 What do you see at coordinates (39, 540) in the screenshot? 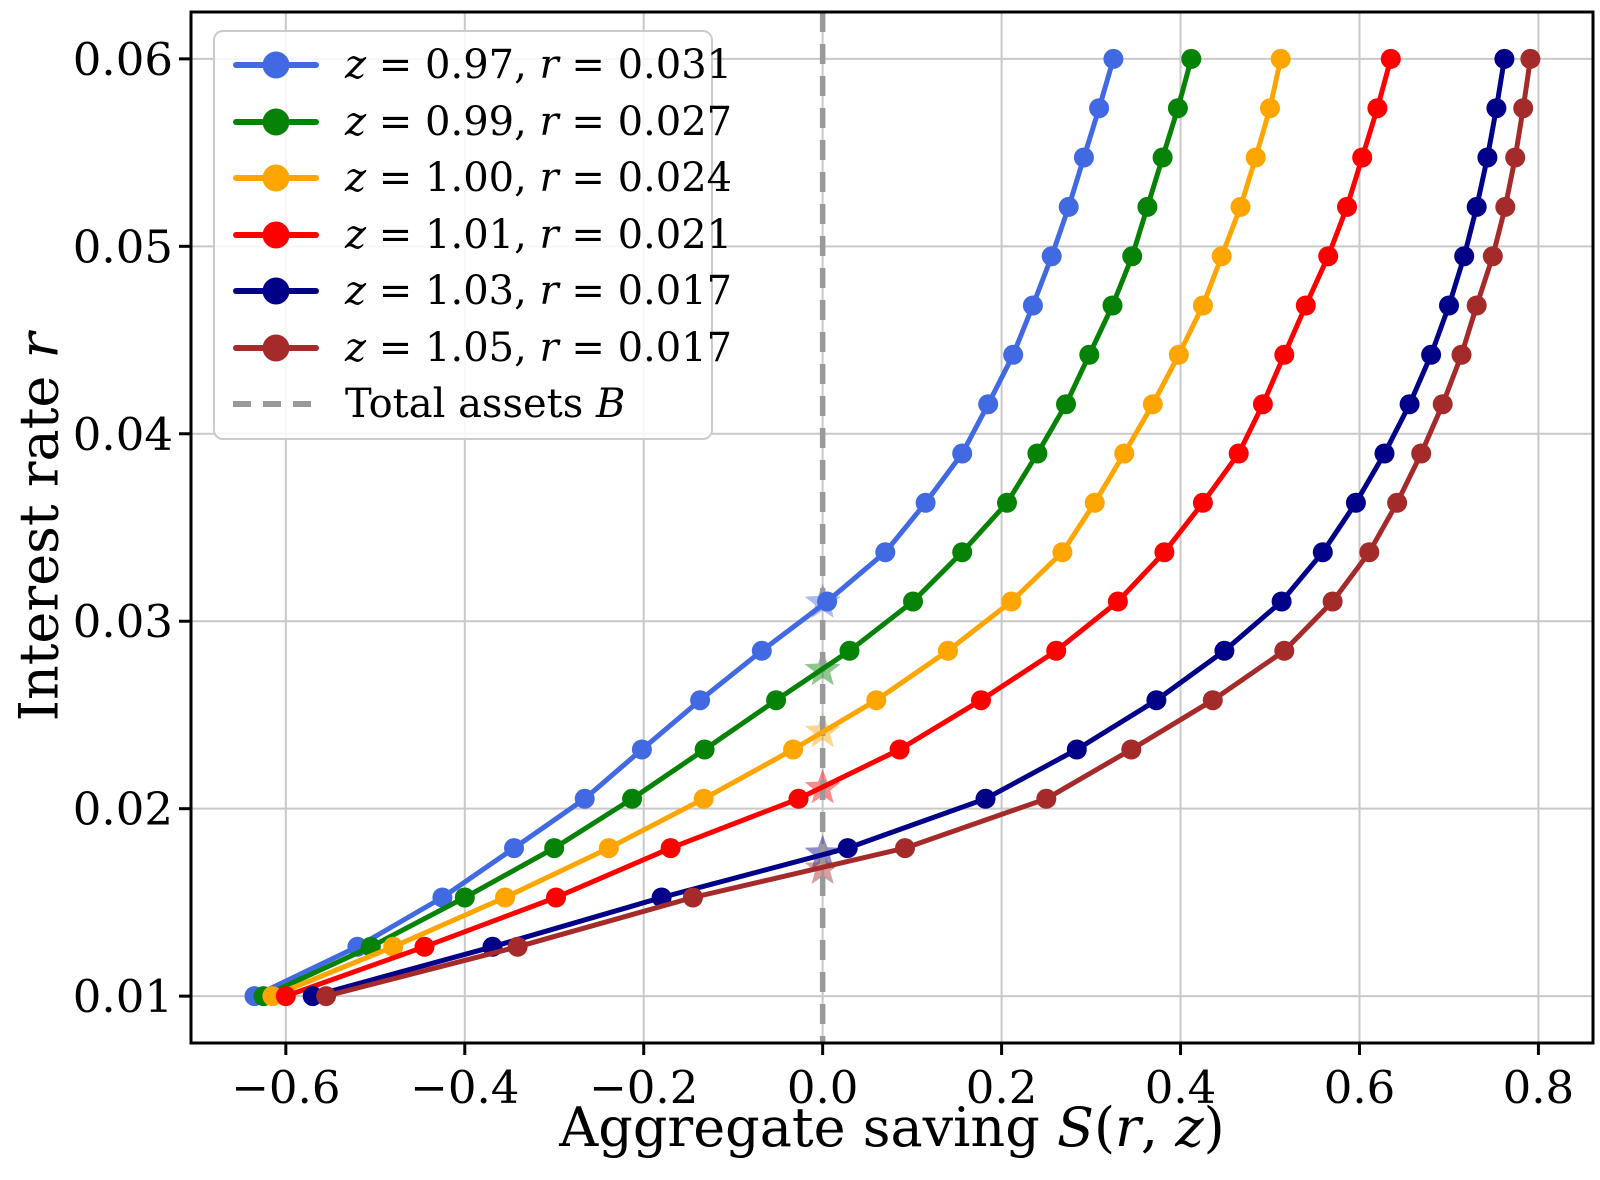
I see `label-text: Interest rate` at bounding box center [39, 540].